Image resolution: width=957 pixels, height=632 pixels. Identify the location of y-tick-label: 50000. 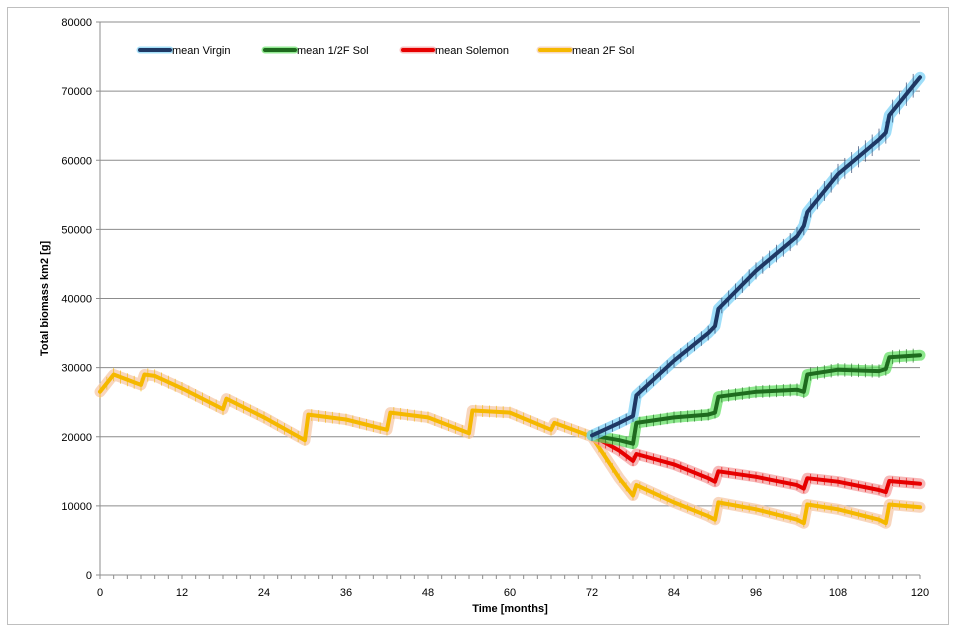
(76, 230).